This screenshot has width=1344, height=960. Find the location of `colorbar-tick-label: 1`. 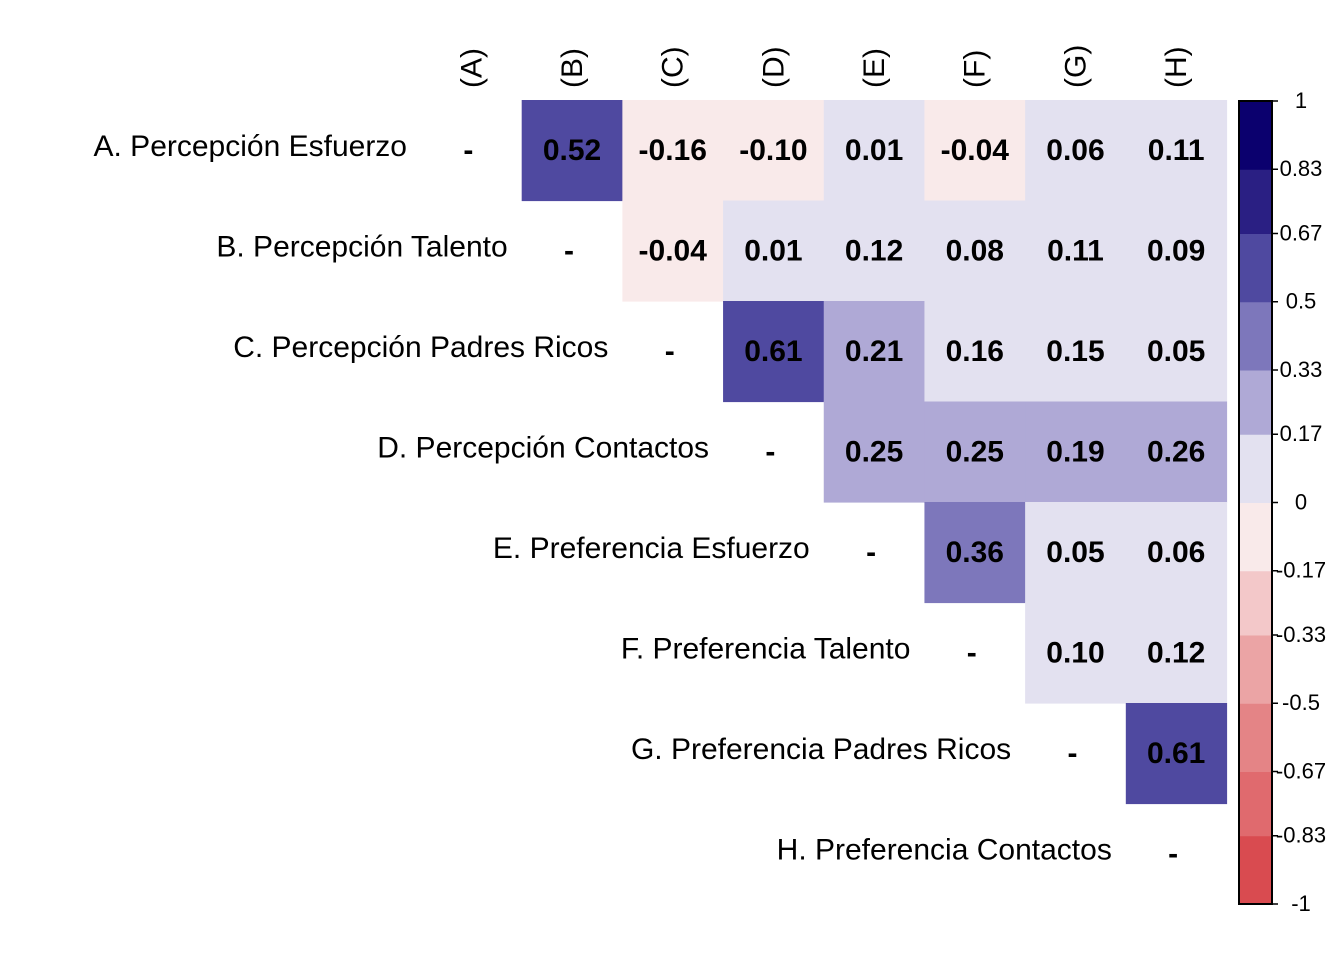

colorbar-tick-label: 1 is located at coordinates (1301, 100).